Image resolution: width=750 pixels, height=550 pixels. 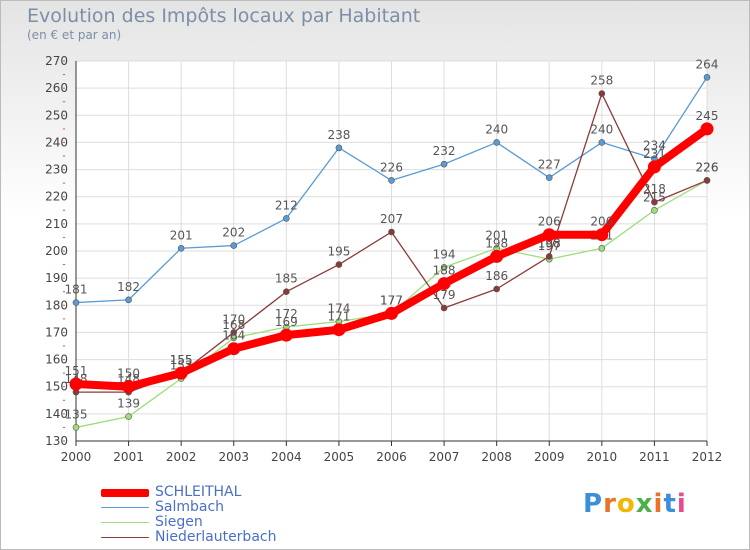 I want to click on data-label-niederlauterbach: 155, so click(x=181, y=360).